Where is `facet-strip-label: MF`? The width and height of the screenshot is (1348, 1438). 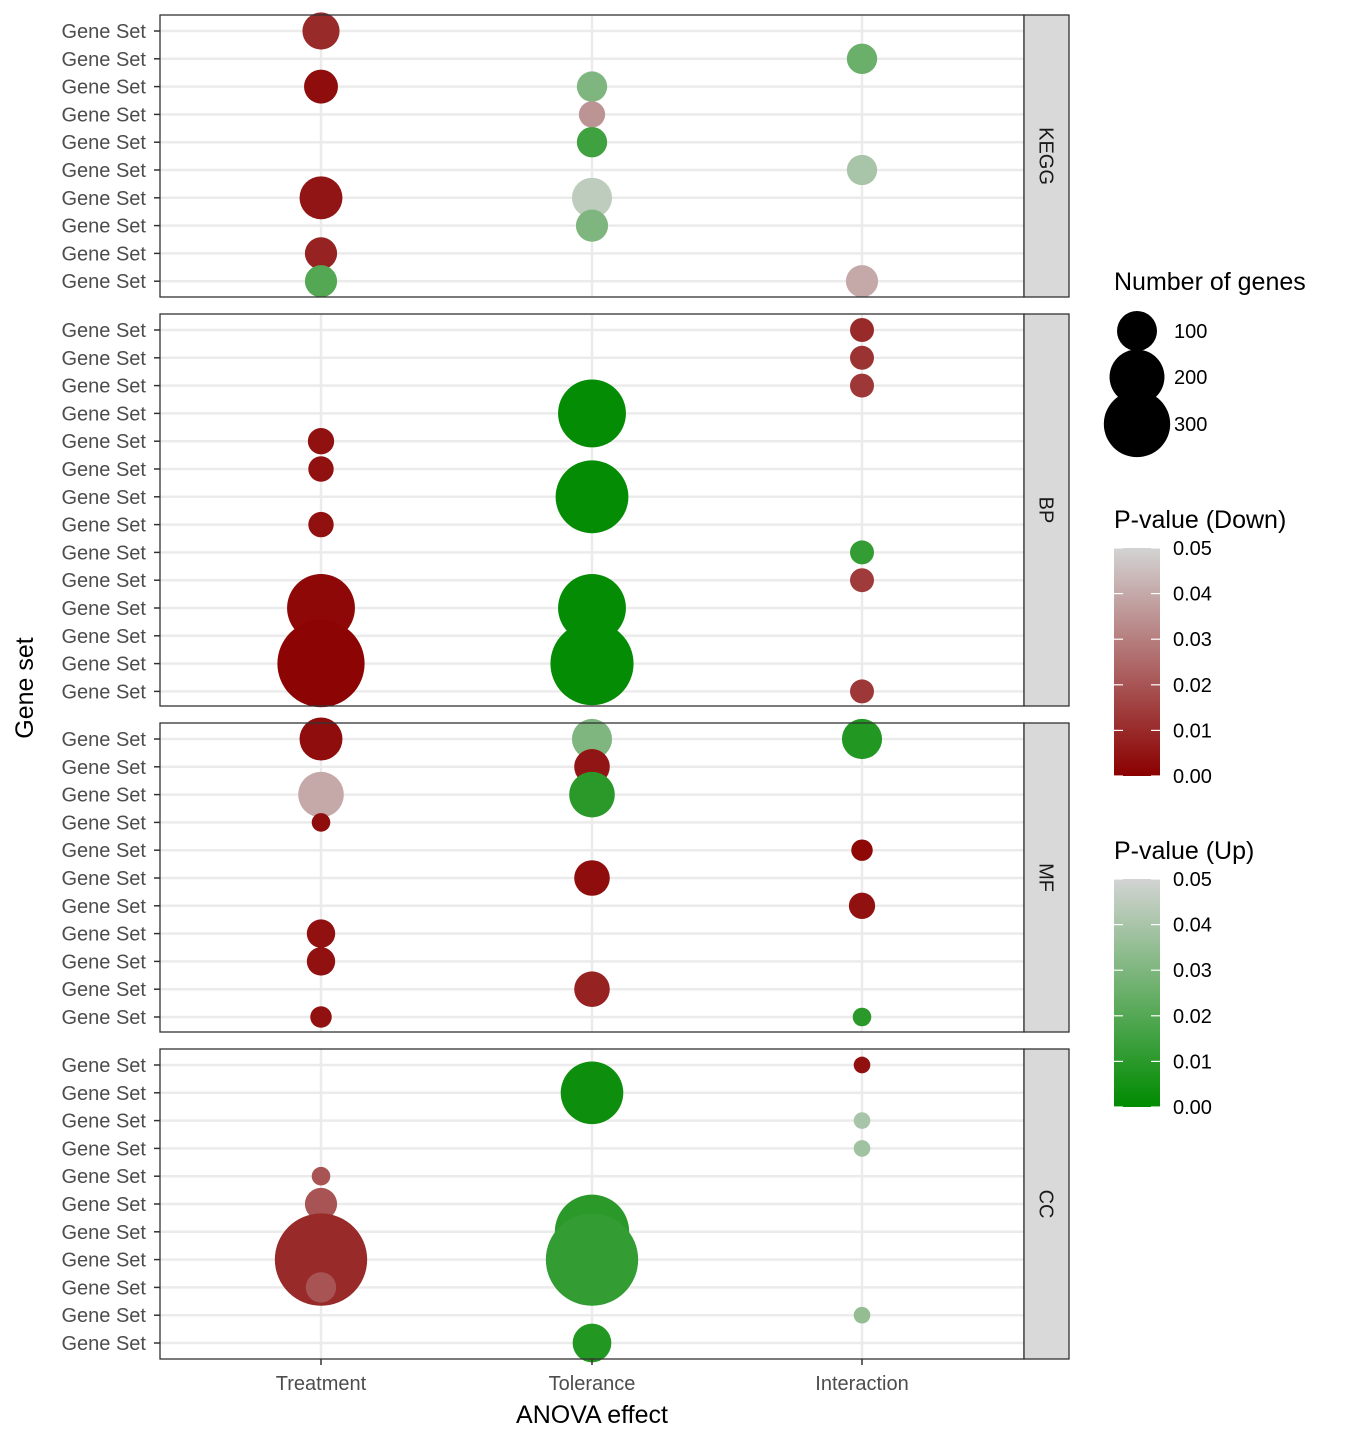 facet-strip-label: MF is located at coordinates (1046, 877).